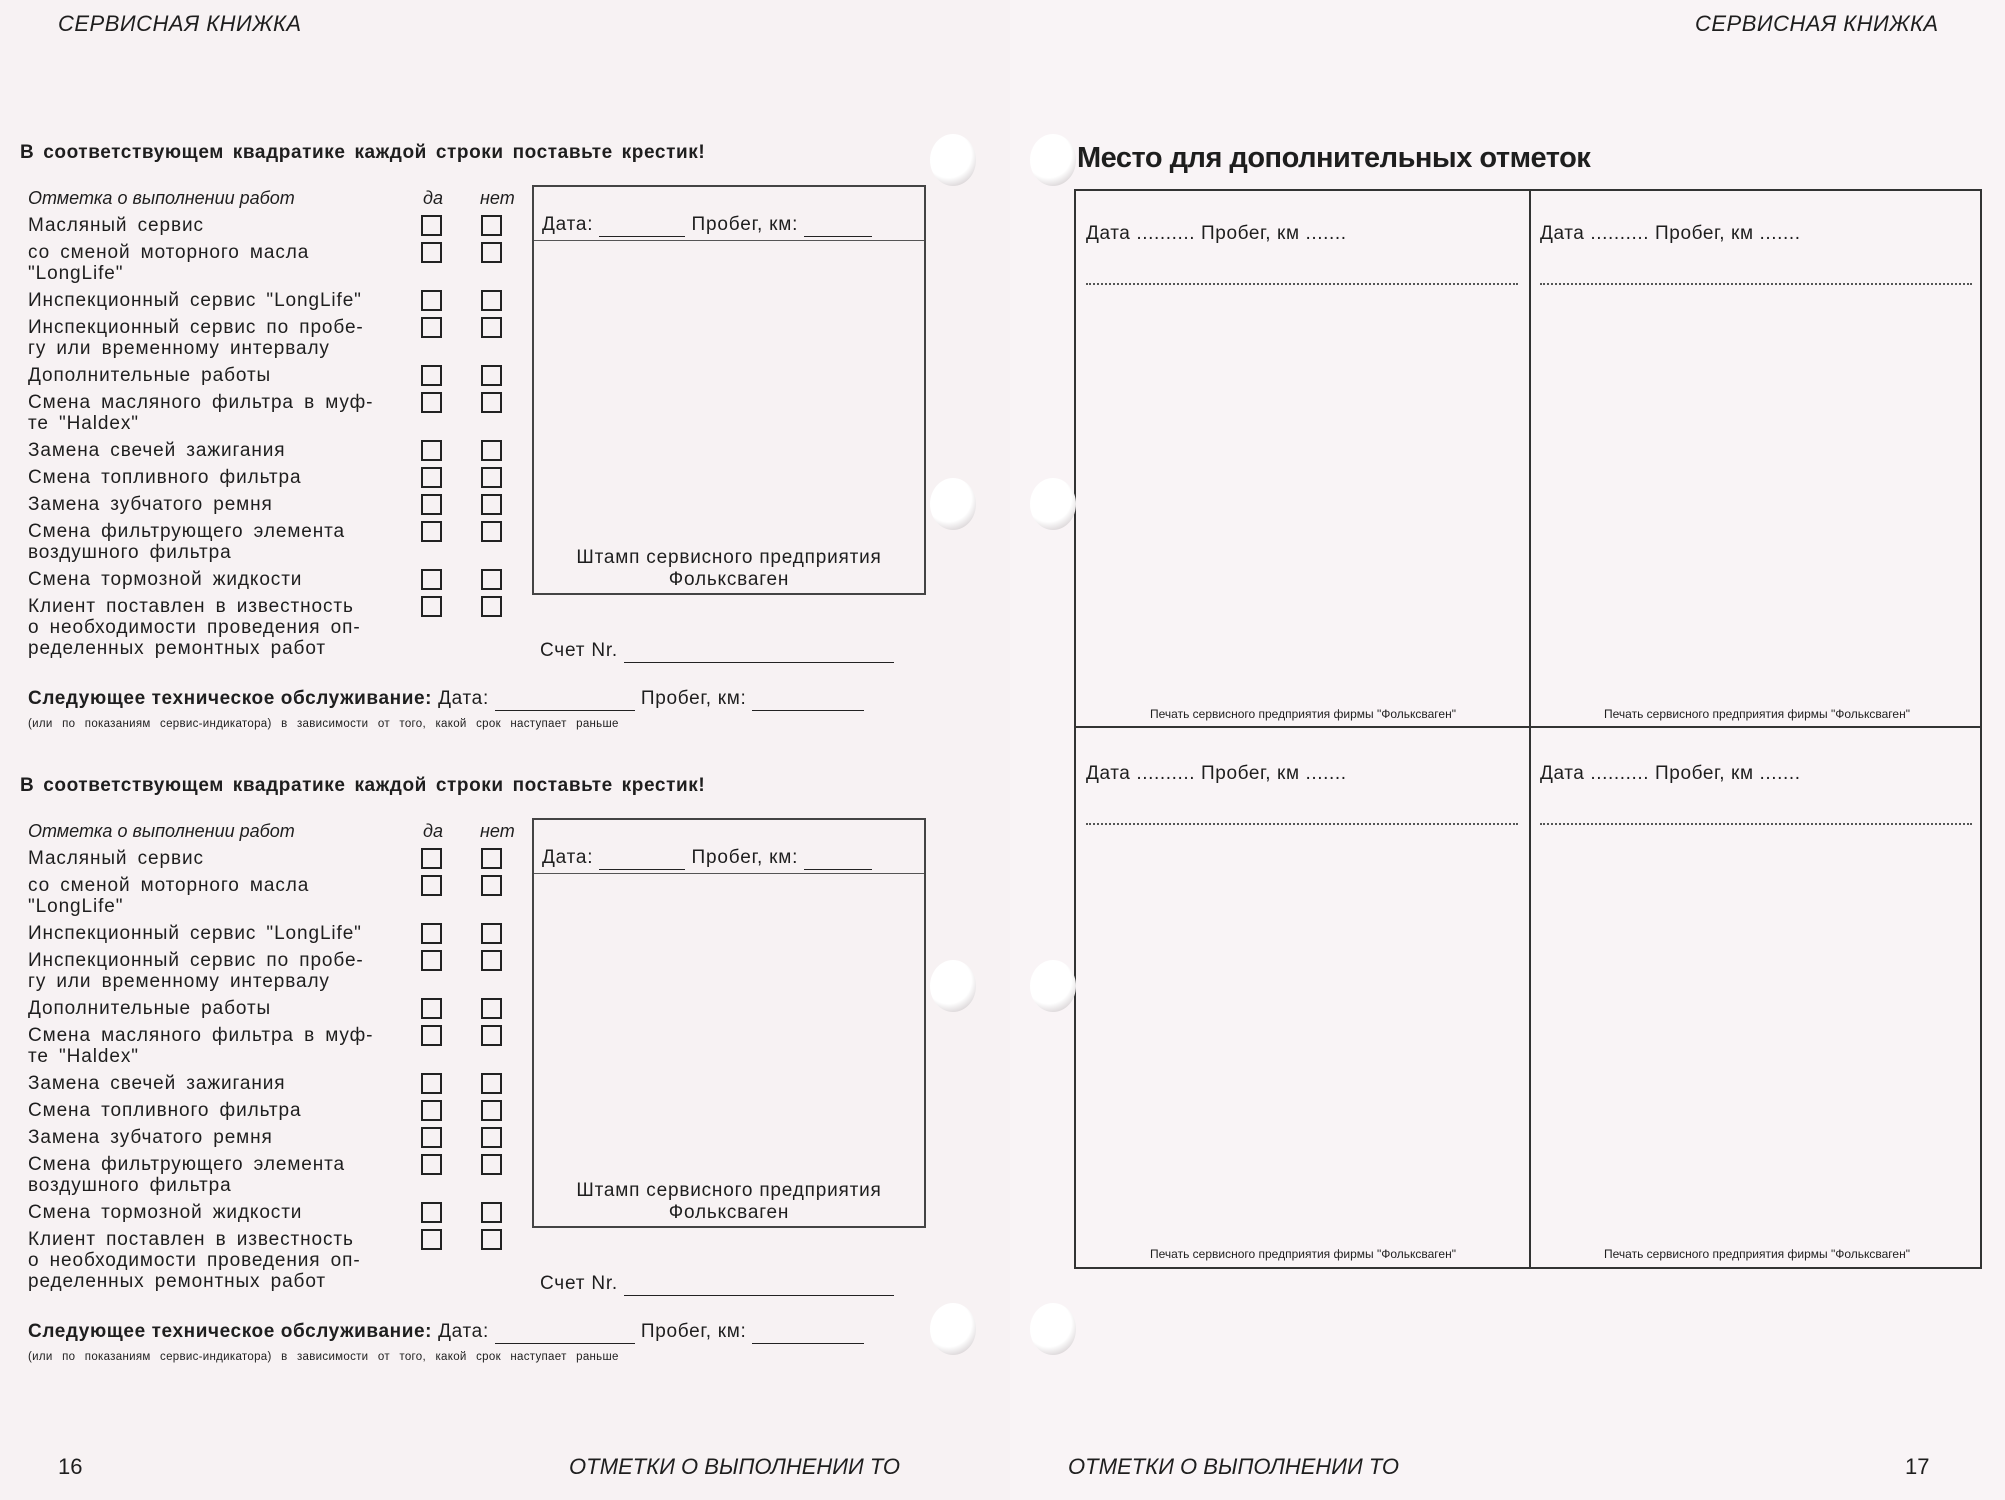  I want to click on checklist-row: Замена зубчатого ремня, so click(268, 504).